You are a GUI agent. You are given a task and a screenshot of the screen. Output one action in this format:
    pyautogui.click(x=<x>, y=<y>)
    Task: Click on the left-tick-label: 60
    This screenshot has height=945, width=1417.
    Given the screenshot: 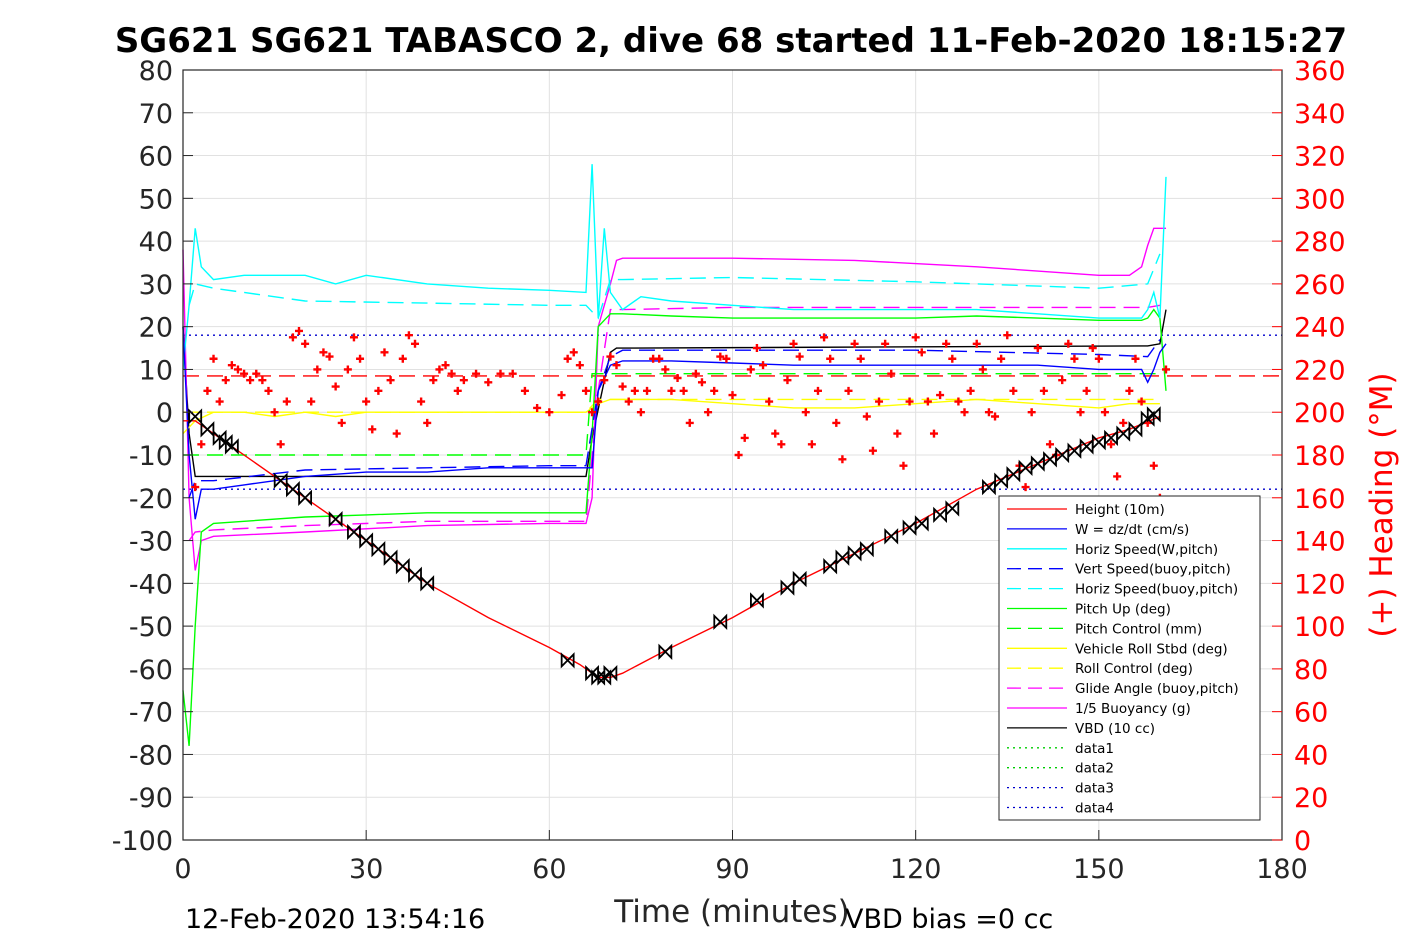 What is the action you would take?
    pyautogui.click(x=156, y=157)
    